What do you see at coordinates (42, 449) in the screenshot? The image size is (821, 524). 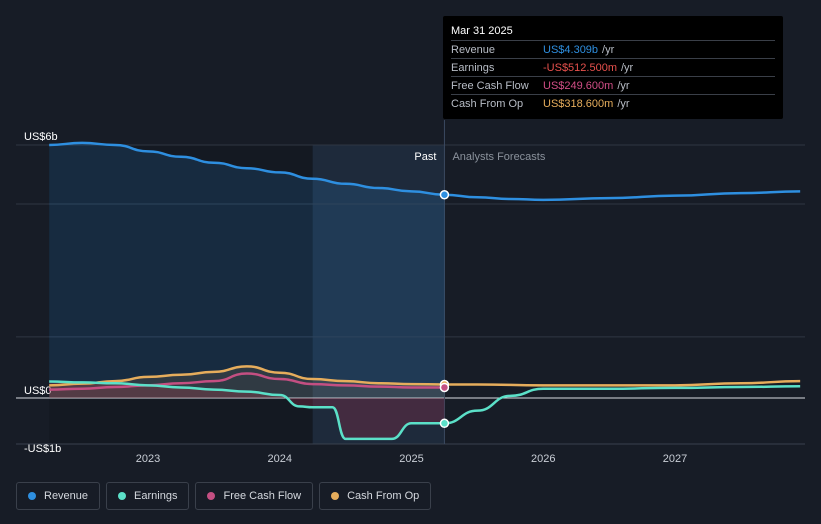 I see `y-axis-label: -US$1b` at bounding box center [42, 449].